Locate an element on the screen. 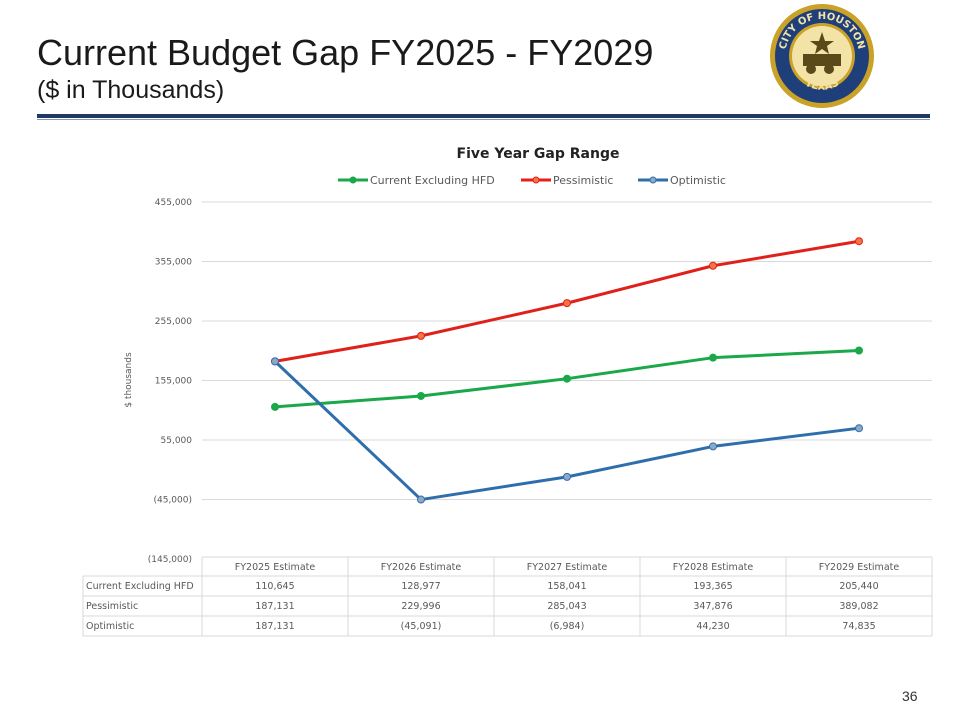 This screenshot has width=960, height=720. table-cell: 74,835 is located at coordinates (858, 626).